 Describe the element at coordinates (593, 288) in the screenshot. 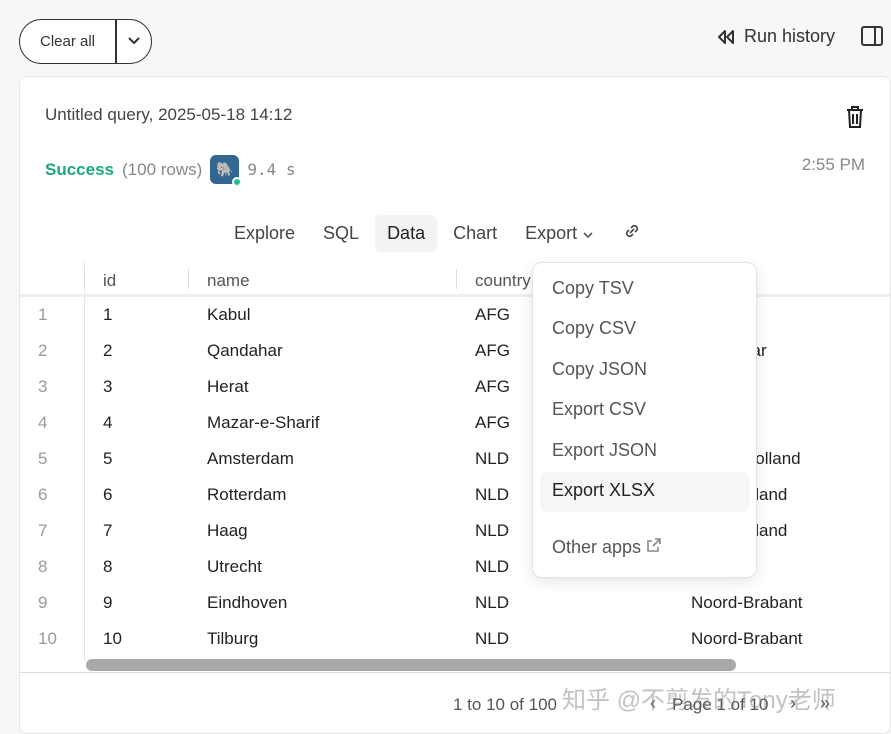

I see `menu-item-copy-tsv: Copy TSV` at that location.